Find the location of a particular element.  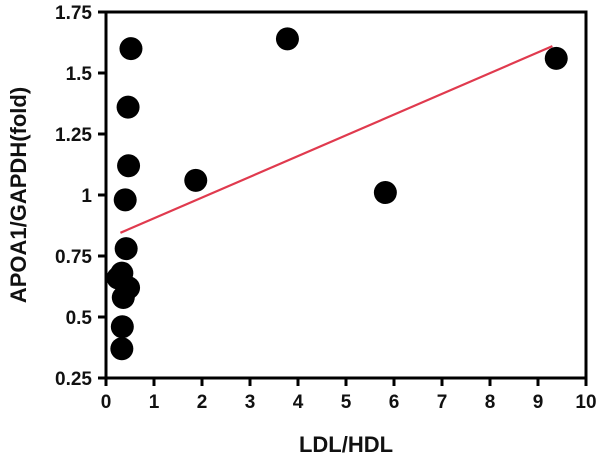

x-tick-label: 6 is located at coordinates (394, 402).